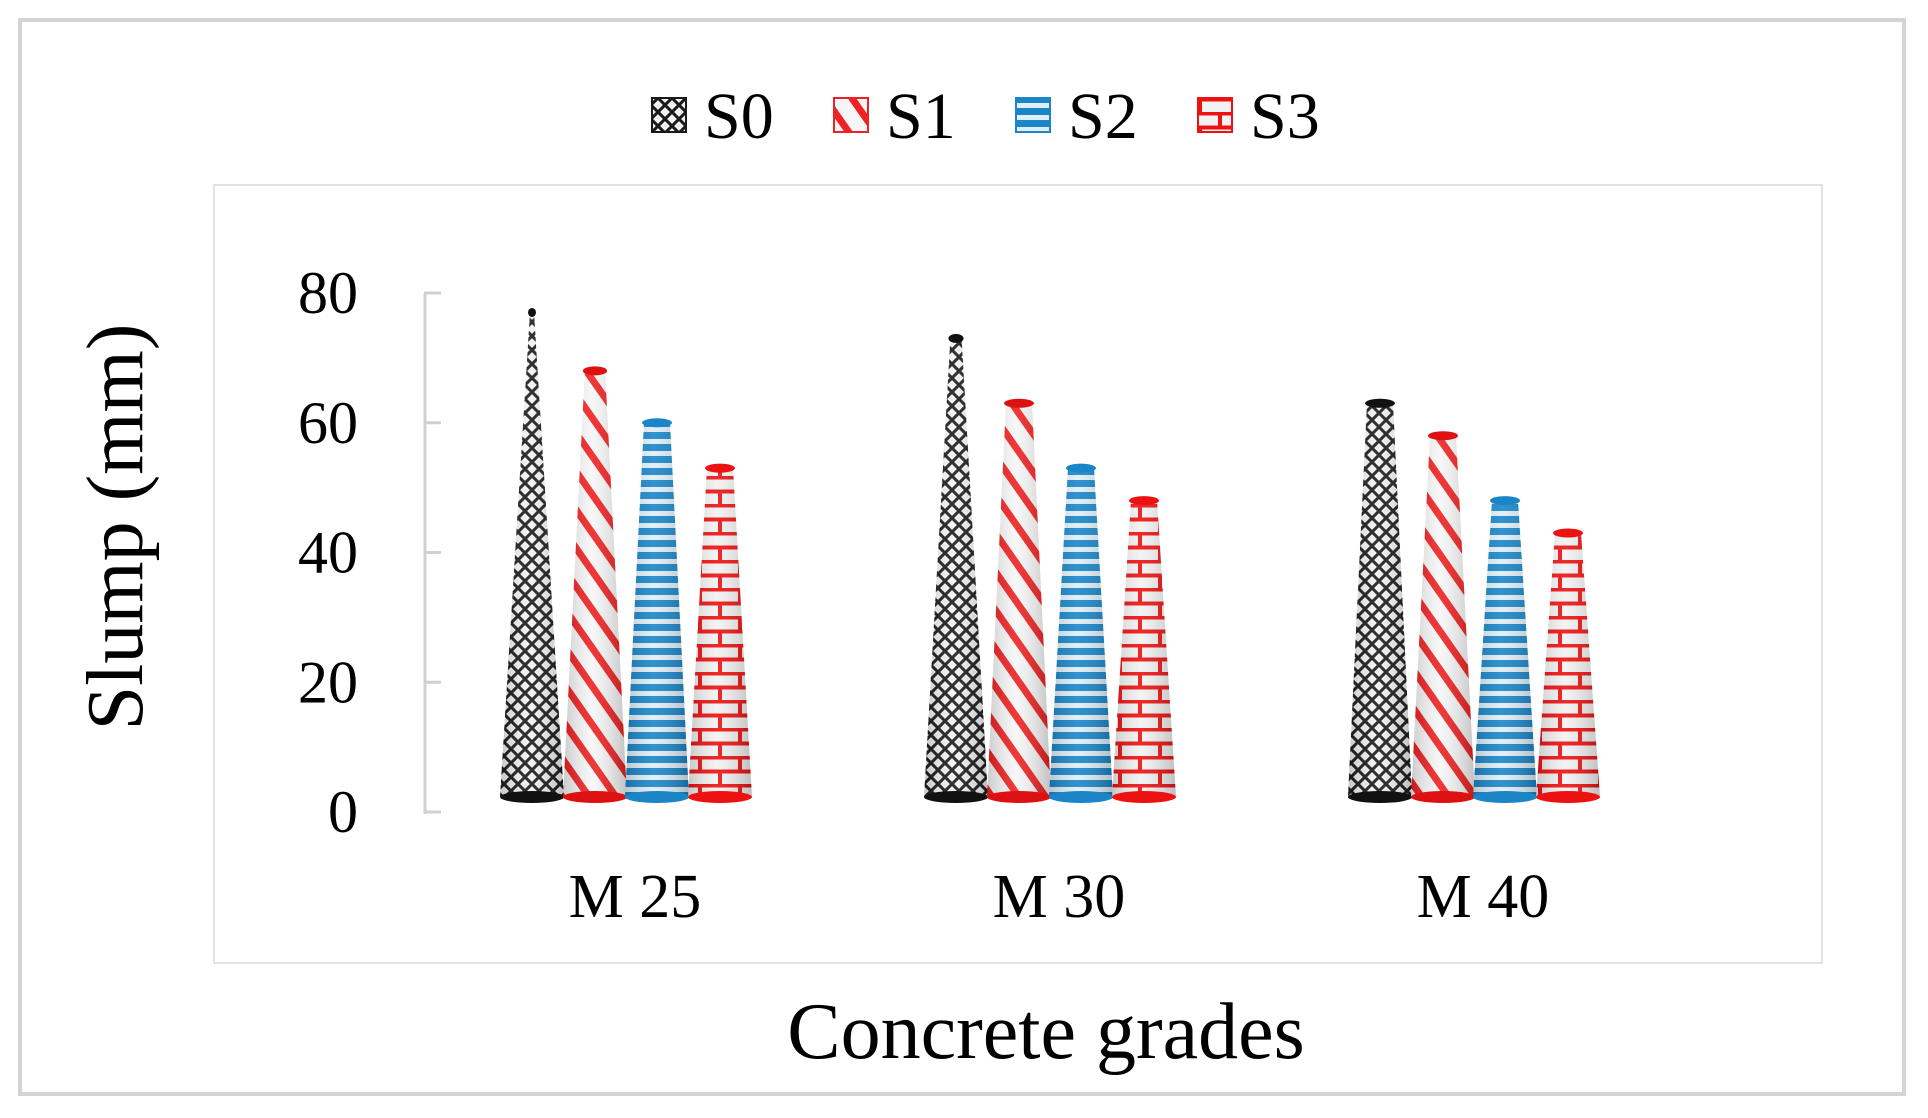 The image size is (1928, 1118). What do you see at coordinates (343, 812) in the screenshot?
I see `y-tick-label: 0` at bounding box center [343, 812].